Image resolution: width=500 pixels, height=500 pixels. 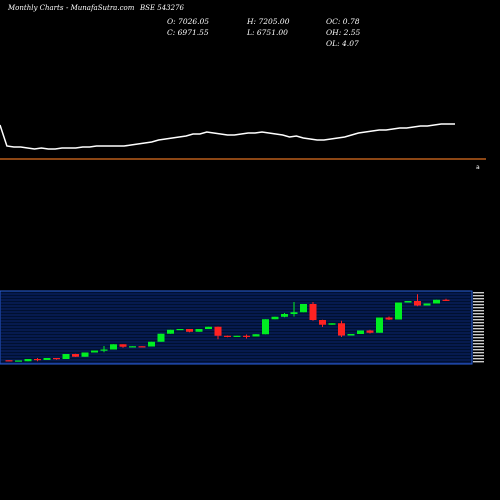 What do you see at coordinates (36, 8) in the screenshot?
I see `site-brand: Monthly Charts` at bounding box center [36, 8].